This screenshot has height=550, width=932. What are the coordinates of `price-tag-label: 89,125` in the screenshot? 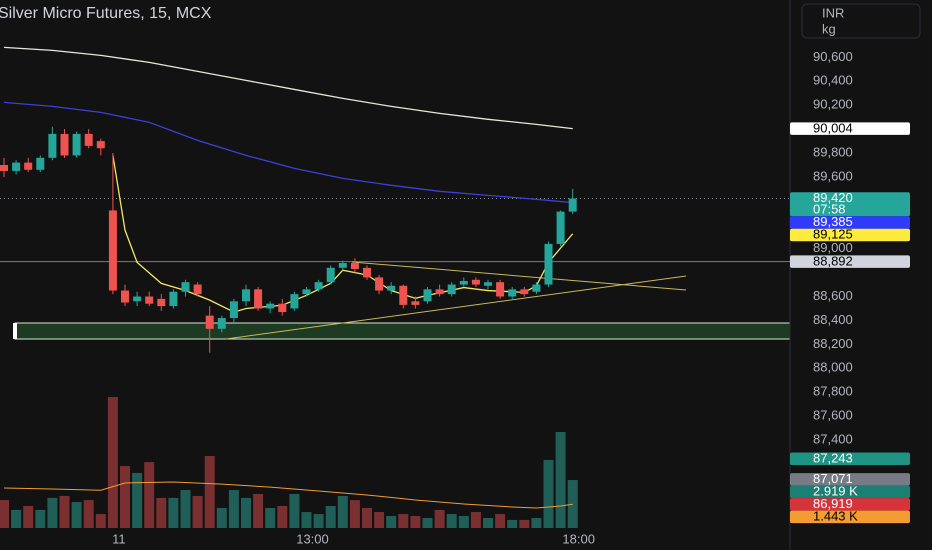 It's located at (833, 234).